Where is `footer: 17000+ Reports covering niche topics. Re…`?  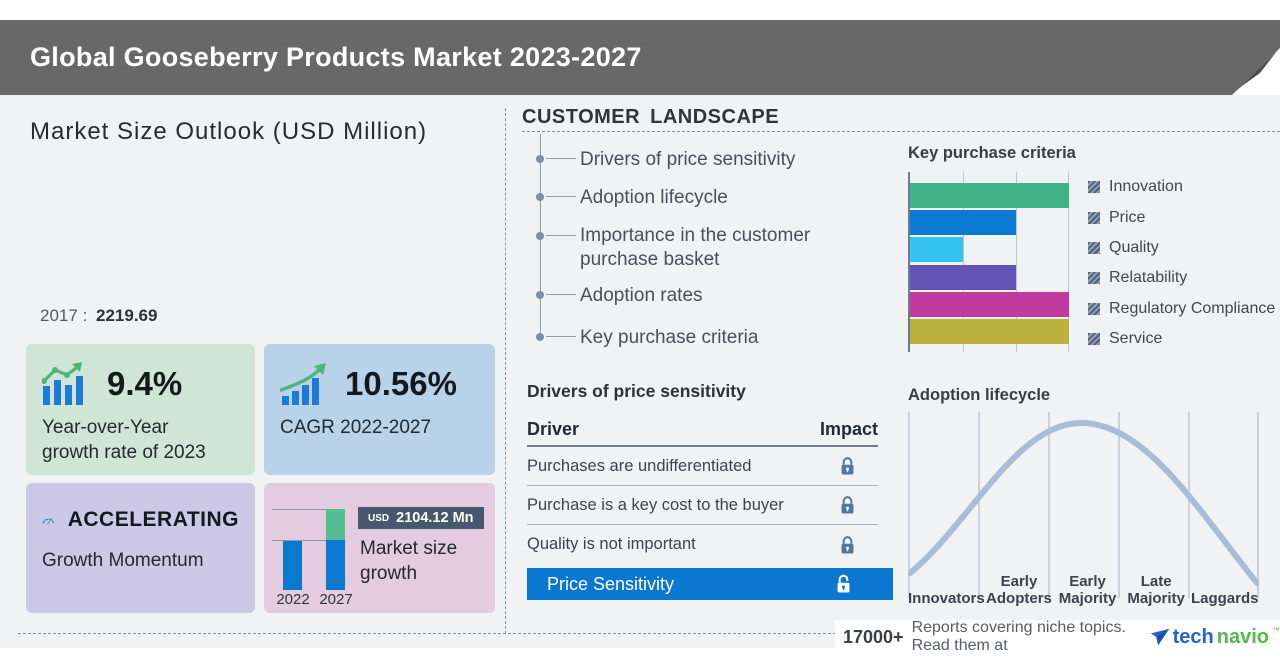
footer: 17000+ Reports covering niche topics. Re… is located at coordinates (1061, 636).